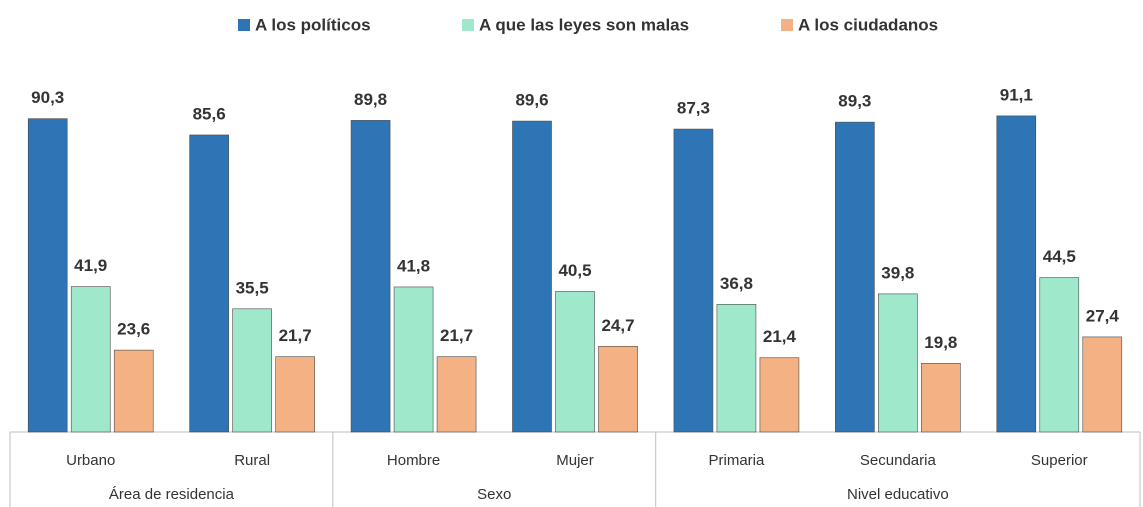 Image resolution: width=1143 pixels, height=507 pixels. What do you see at coordinates (47, 97) in the screenshot?
I see `value-label: 90,3` at bounding box center [47, 97].